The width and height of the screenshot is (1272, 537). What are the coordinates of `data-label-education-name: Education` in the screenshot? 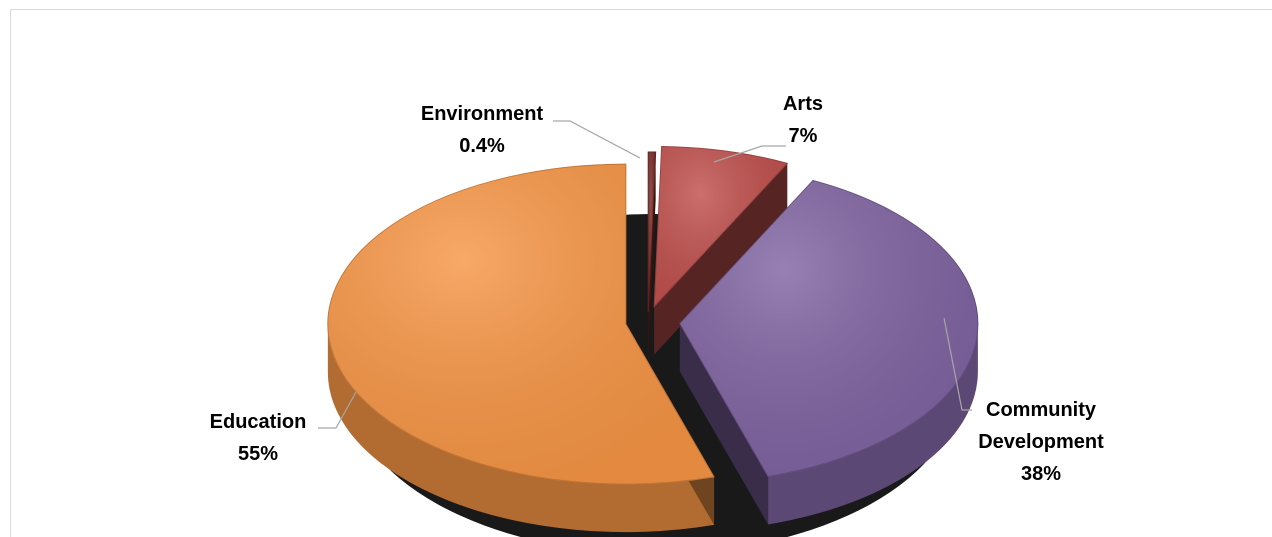 It's located at (258, 422).